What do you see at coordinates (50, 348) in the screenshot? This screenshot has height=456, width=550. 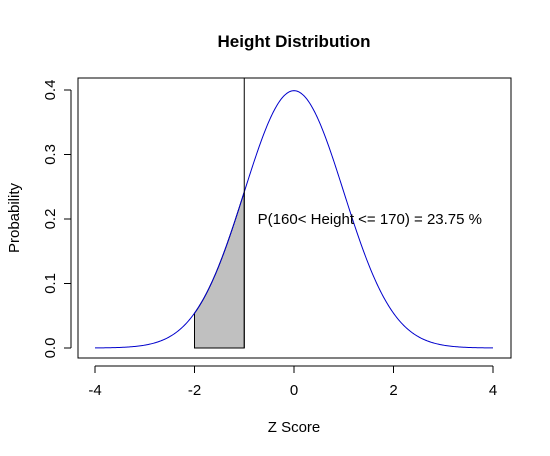 I see `y-tick-label: 0.0` at bounding box center [50, 348].